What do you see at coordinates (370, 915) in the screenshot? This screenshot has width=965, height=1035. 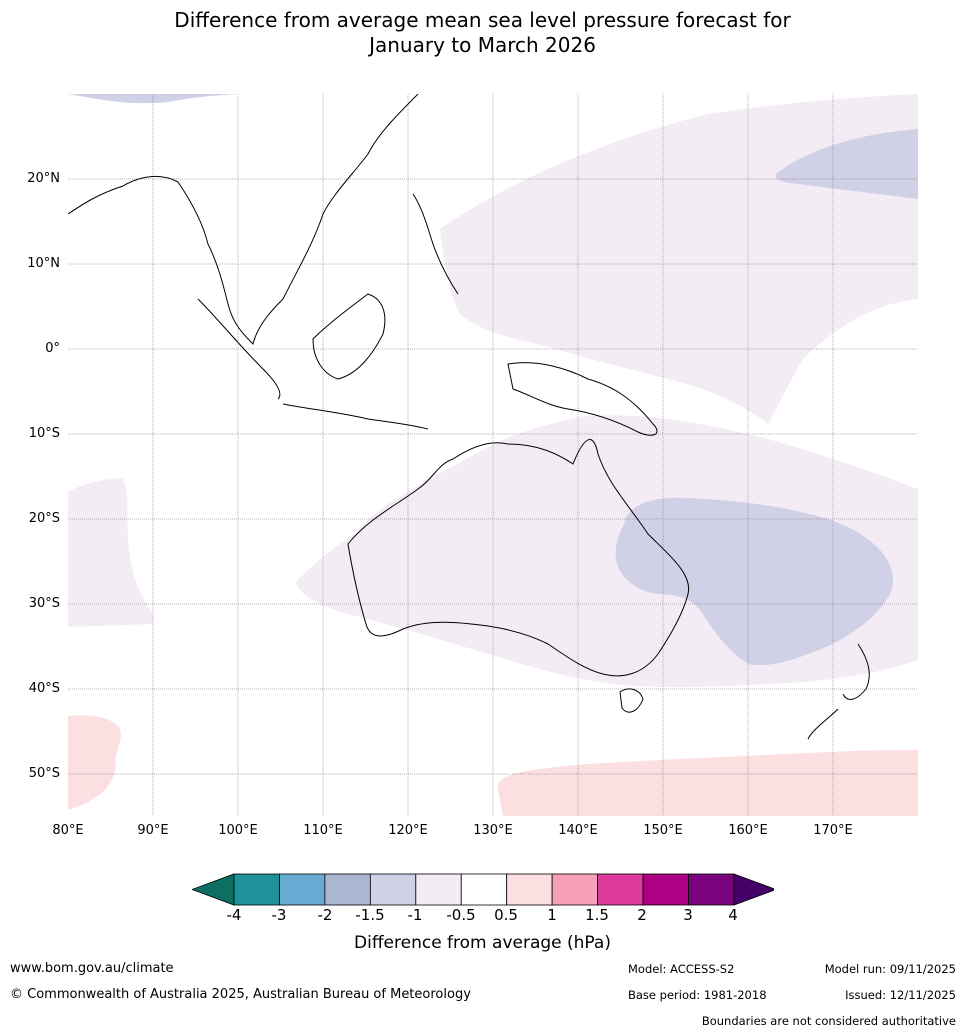 I see `colorbar-tick: -1.5` at bounding box center [370, 915].